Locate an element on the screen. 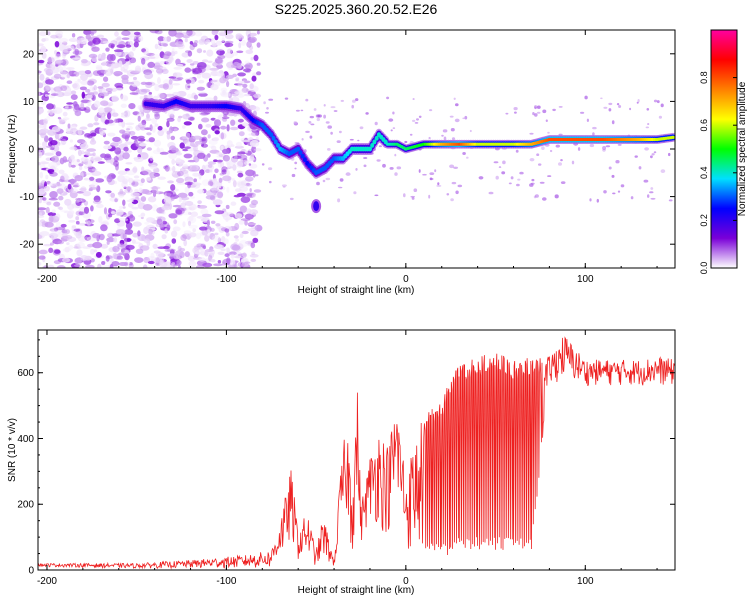 The height and width of the screenshot is (600, 750). x-tick-label: 0 is located at coordinates (406, 581).